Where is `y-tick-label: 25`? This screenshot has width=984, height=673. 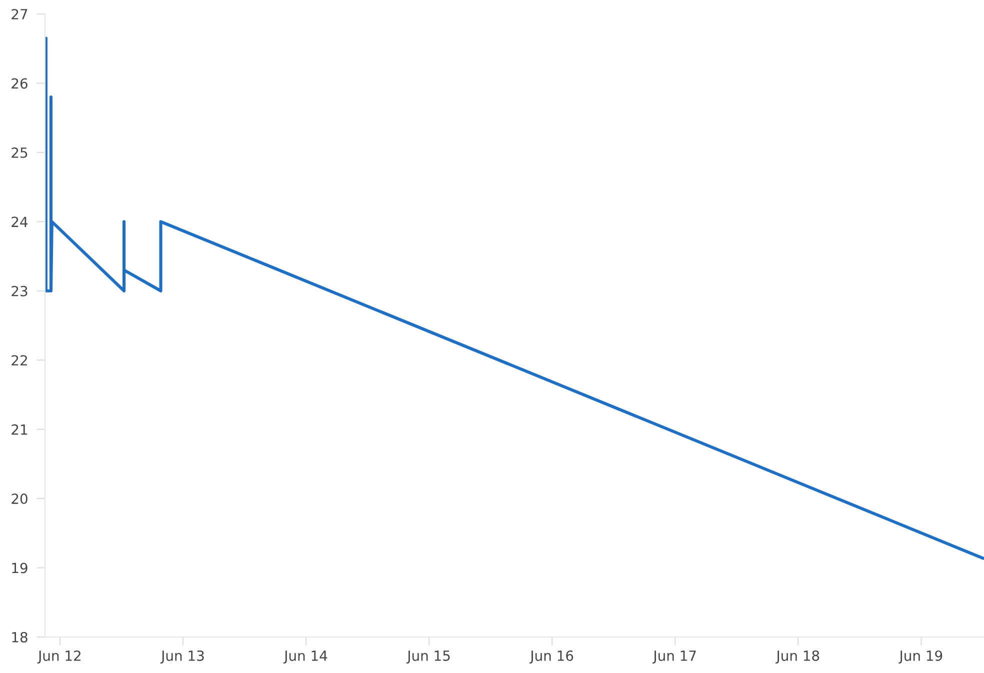 y-tick-label: 25 is located at coordinates (20, 152).